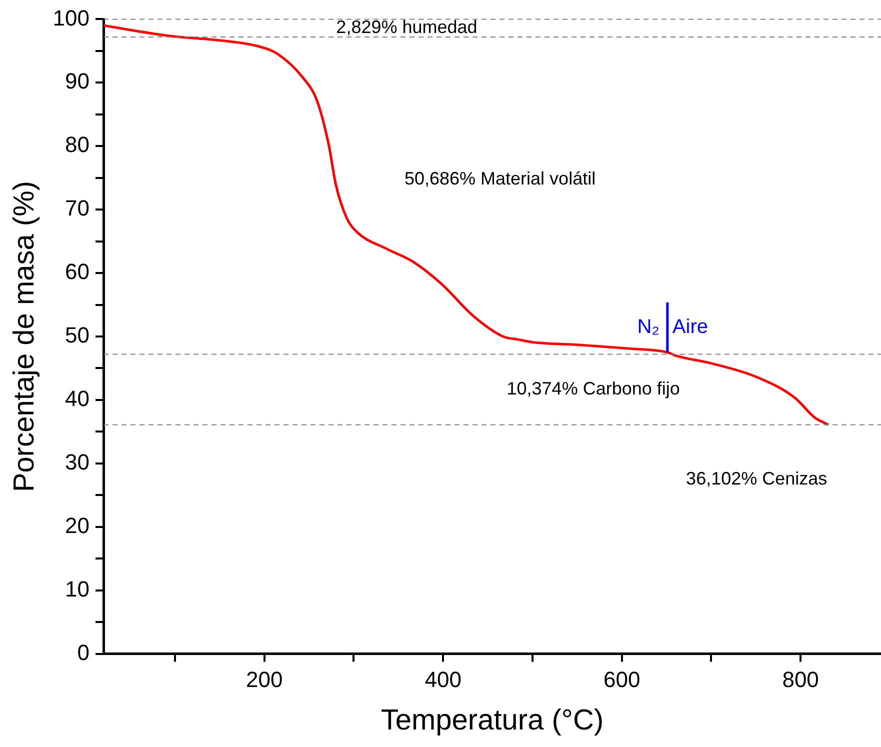 The height and width of the screenshot is (747, 881). I want to click on y-tick-label: 100, so click(71, 17).